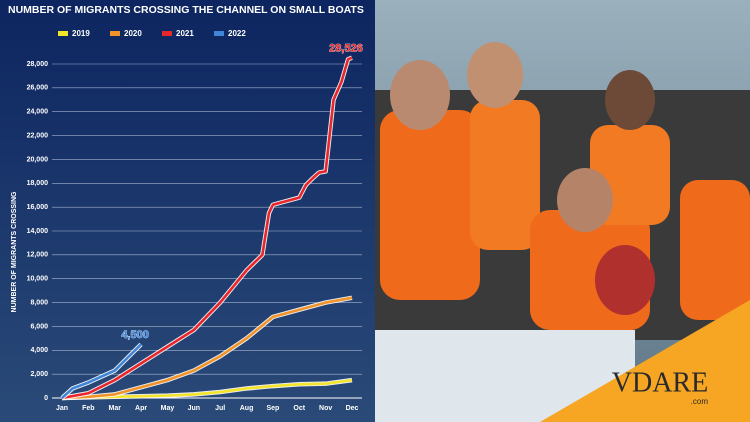 This screenshot has width=750, height=422. Describe the element at coordinates (88, 408) in the screenshot. I see `x-tick-label: Feb` at that location.